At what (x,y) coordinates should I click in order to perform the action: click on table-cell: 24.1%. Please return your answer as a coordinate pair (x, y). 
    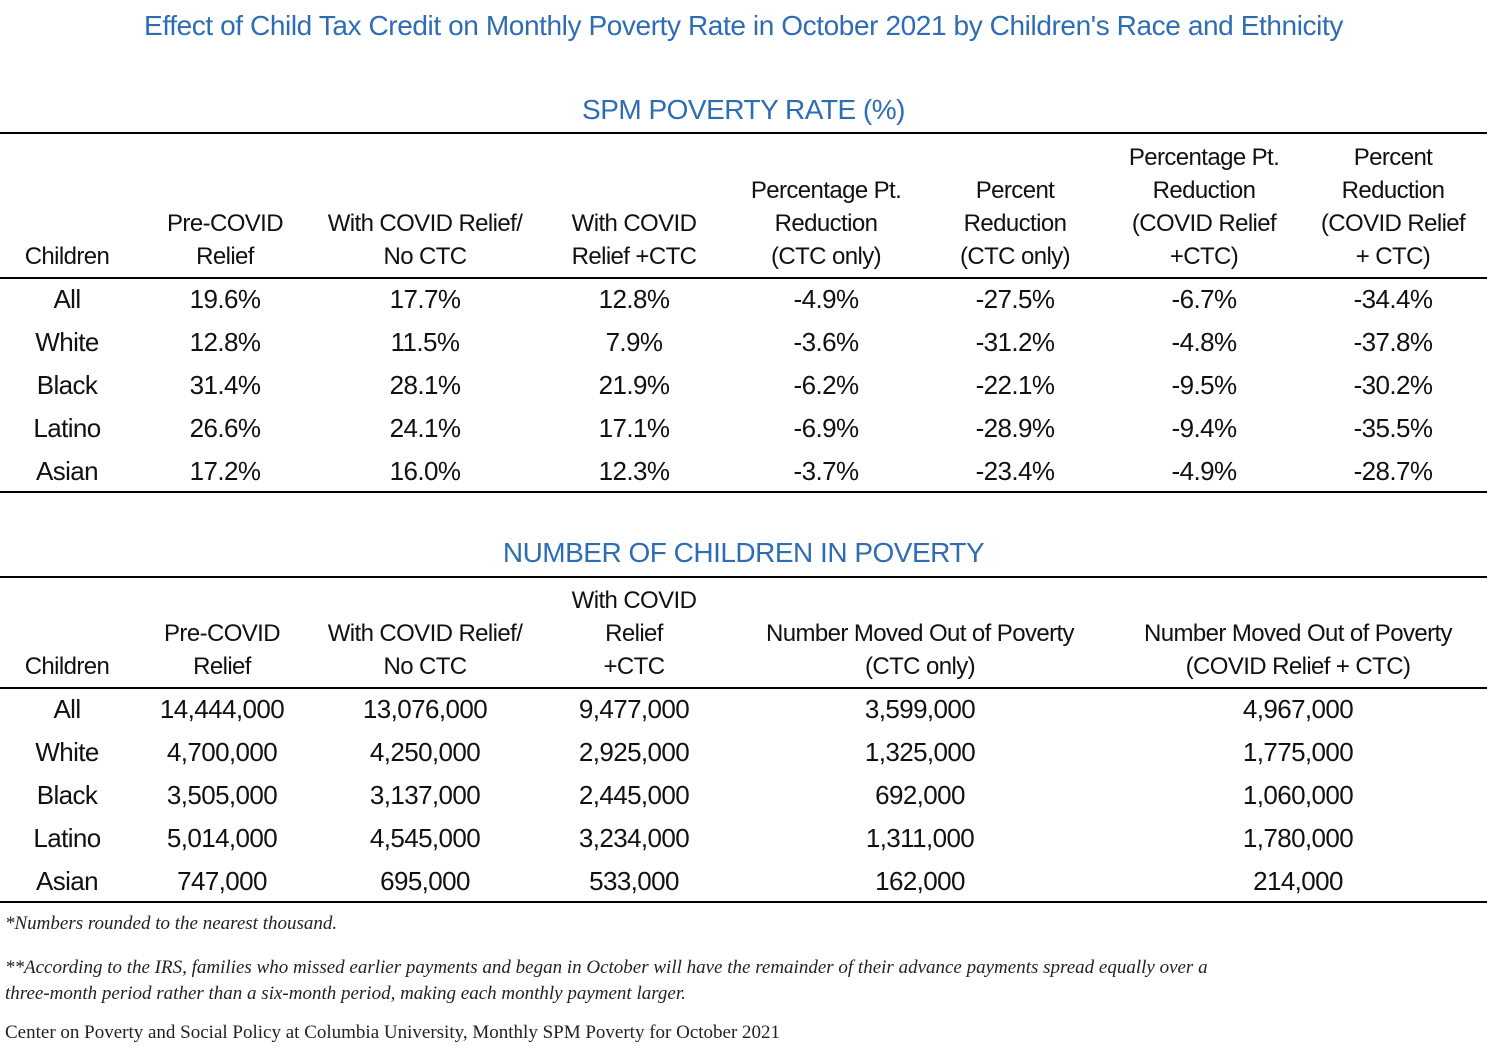
    Looking at the image, I should click on (425, 428).